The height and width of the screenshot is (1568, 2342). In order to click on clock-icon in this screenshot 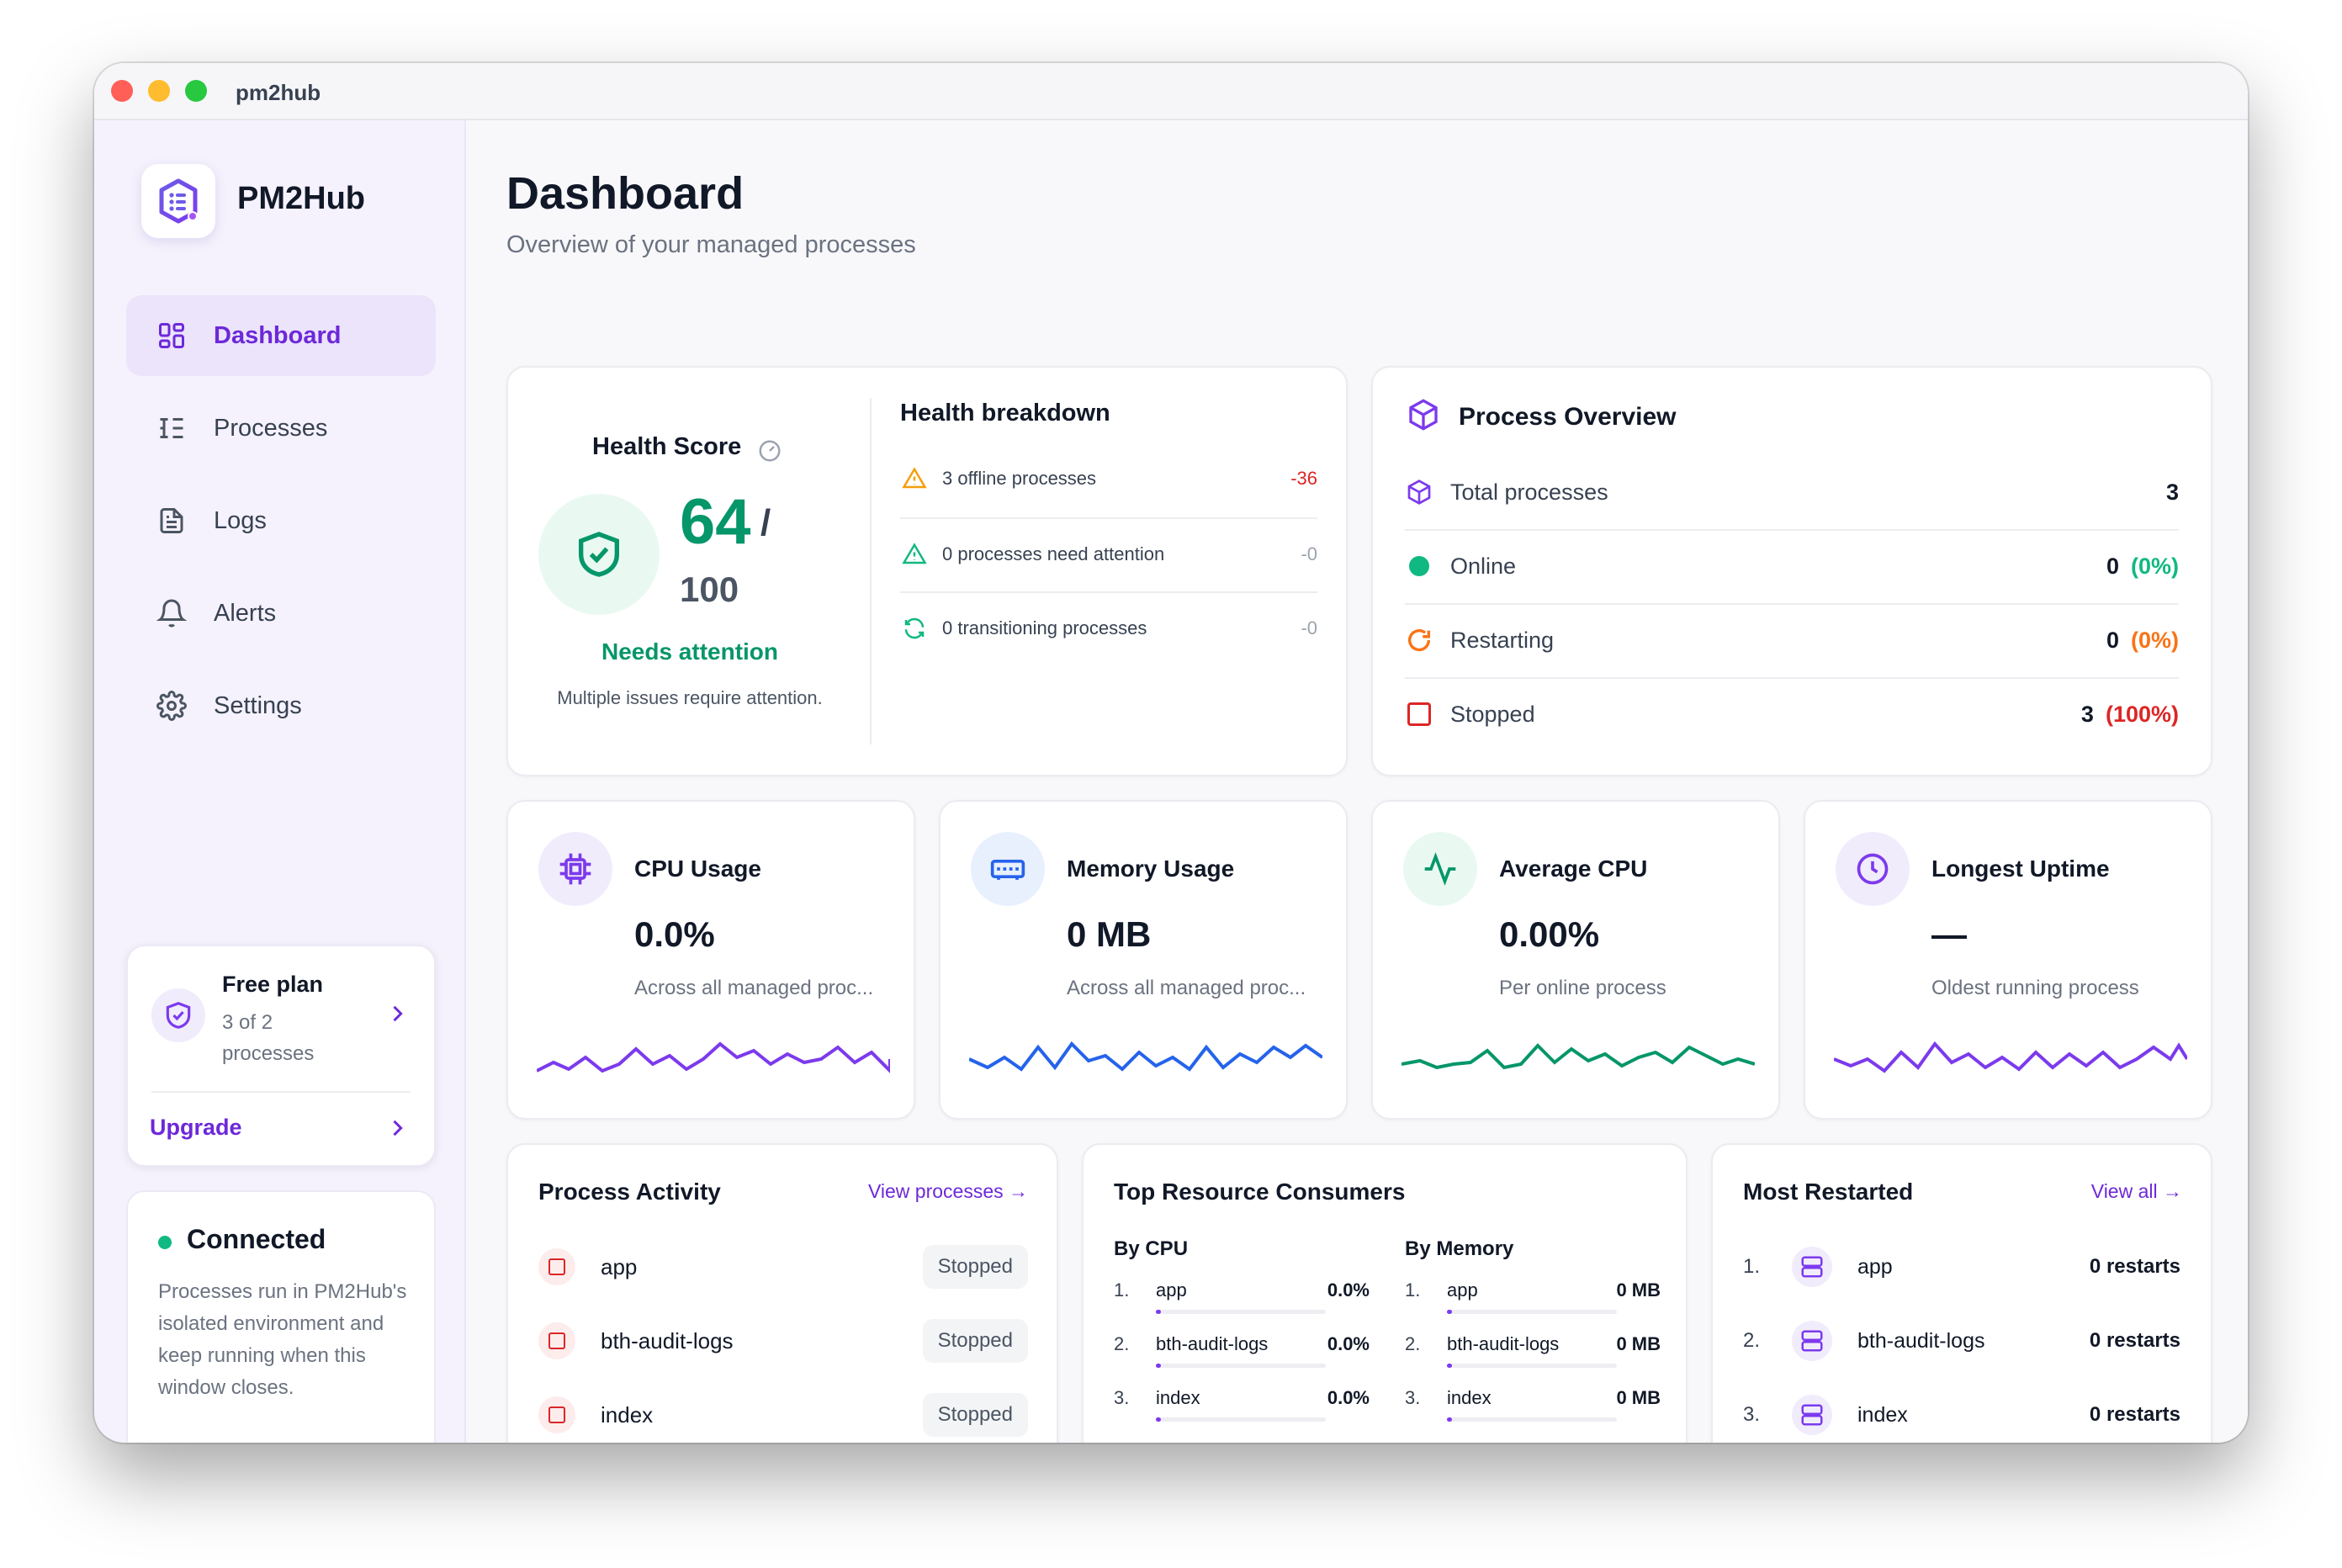, I will do `click(1873, 869)`.